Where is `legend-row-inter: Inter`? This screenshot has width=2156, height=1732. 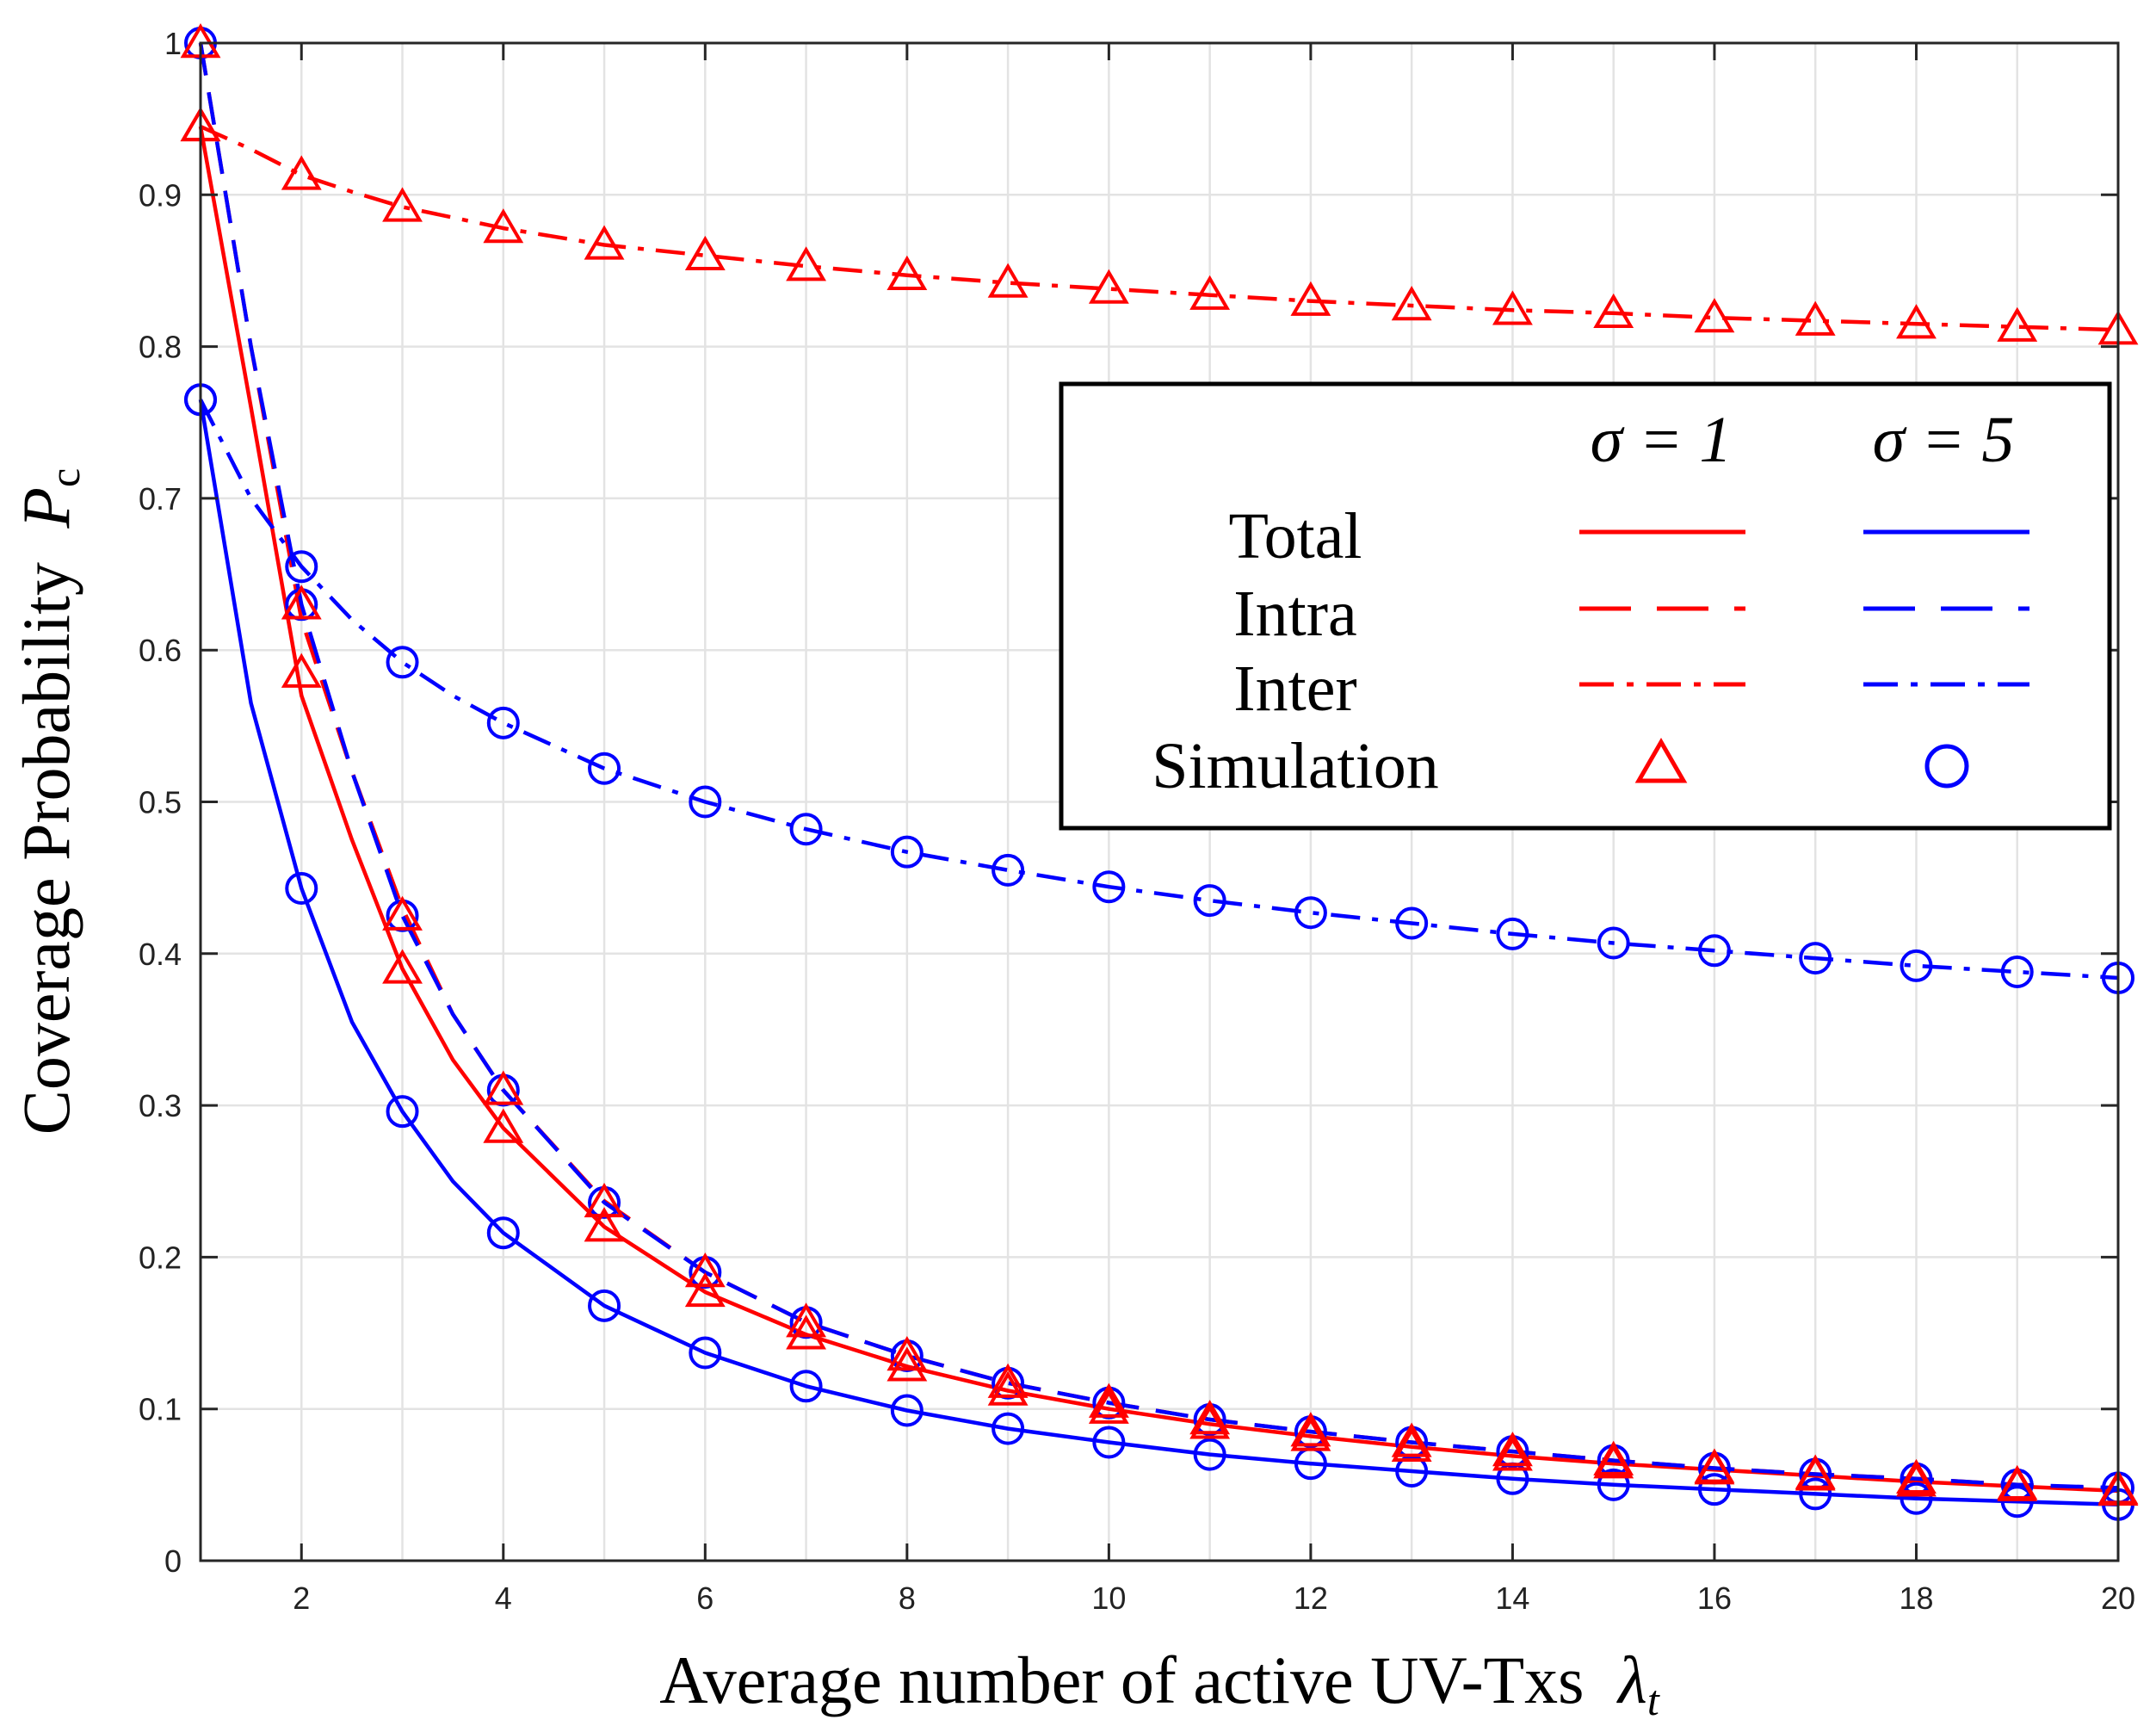
legend-row-inter: Inter is located at coordinates (1294, 689).